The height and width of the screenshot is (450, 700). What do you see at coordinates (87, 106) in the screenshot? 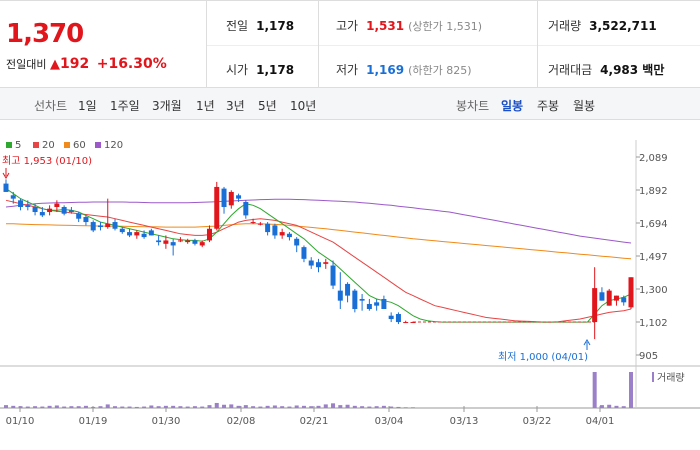
I see `period-1d: 1일` at bounding box center [87, 106].